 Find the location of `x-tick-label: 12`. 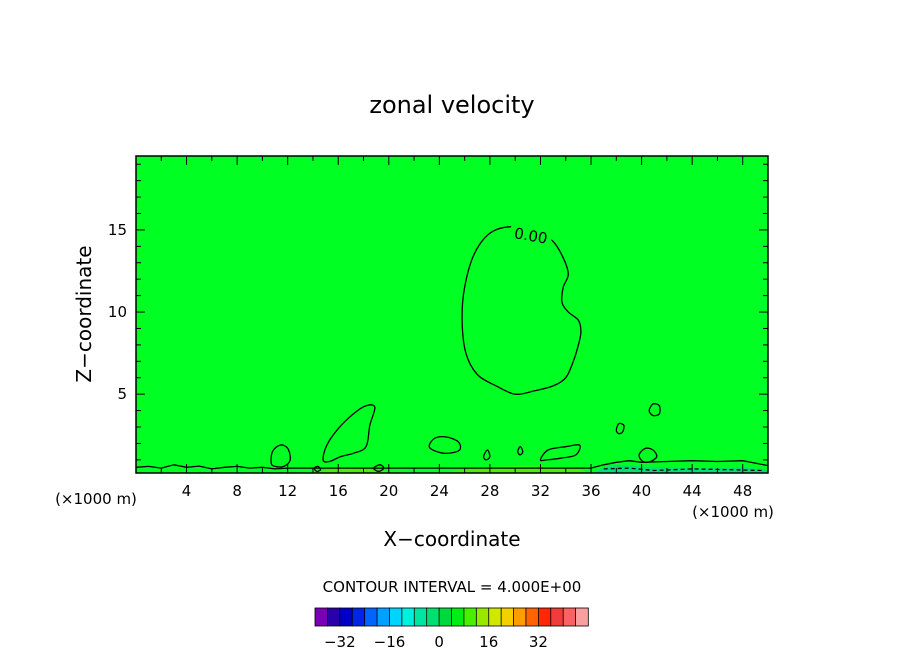

x-tick-label: 12 is located at coordinates (287, 491).